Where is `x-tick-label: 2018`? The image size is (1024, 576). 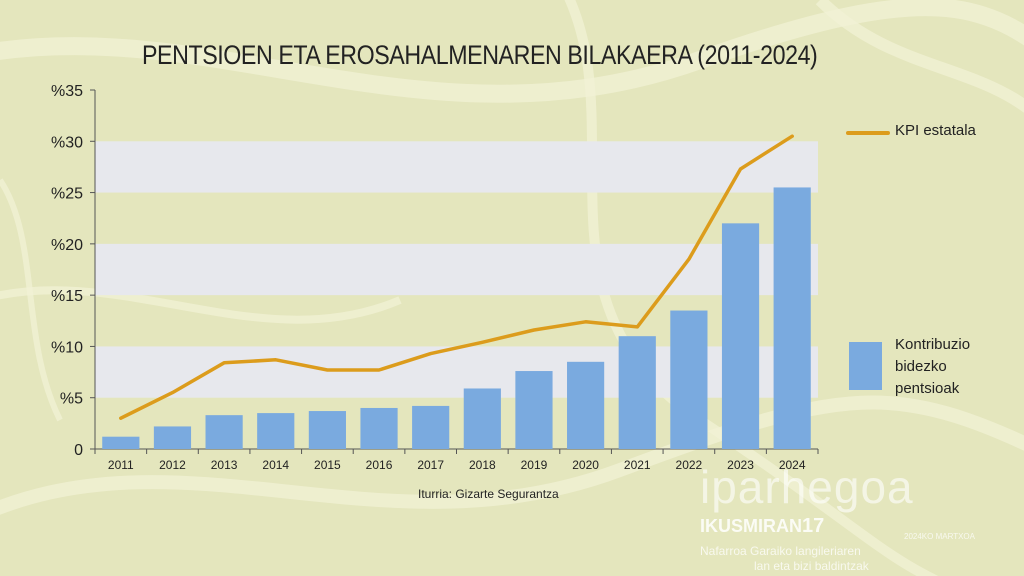
x-tick-label: 2018 is located at coordinates (482, 465).